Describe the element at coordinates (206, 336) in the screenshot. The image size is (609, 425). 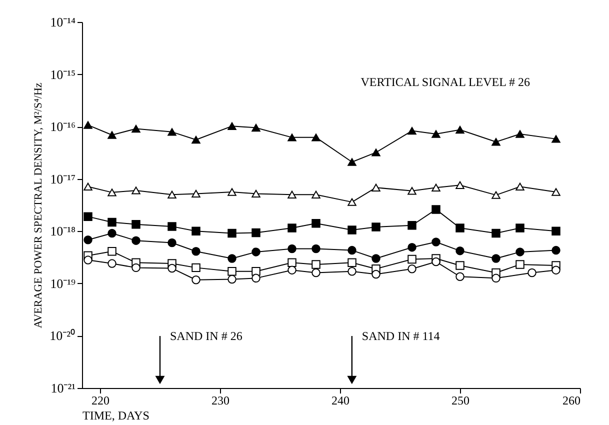
I see `annotation: SAND IN # 26` at that location.